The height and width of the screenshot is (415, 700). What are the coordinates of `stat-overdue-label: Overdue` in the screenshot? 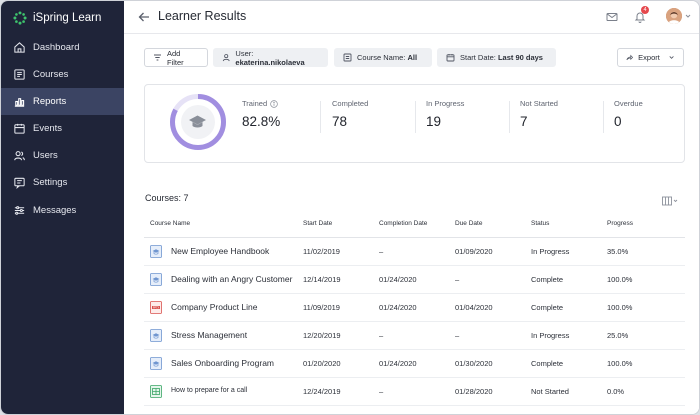 It's located at (628, 103).